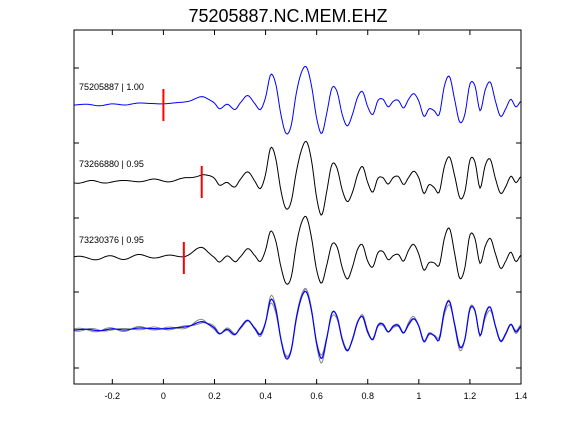 The height and width of the screenshot is (437, 576). What do you see at coordinates (470, 396) in the screenshot?
I see `x-tick-label-7: 1.2` at bounding box center [470, 396].